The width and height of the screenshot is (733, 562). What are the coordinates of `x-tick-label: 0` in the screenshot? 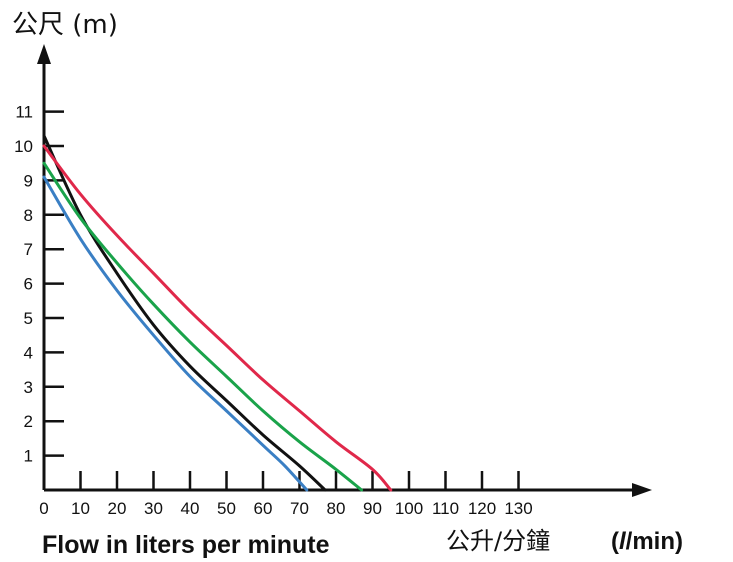 It's located at (43, 508).